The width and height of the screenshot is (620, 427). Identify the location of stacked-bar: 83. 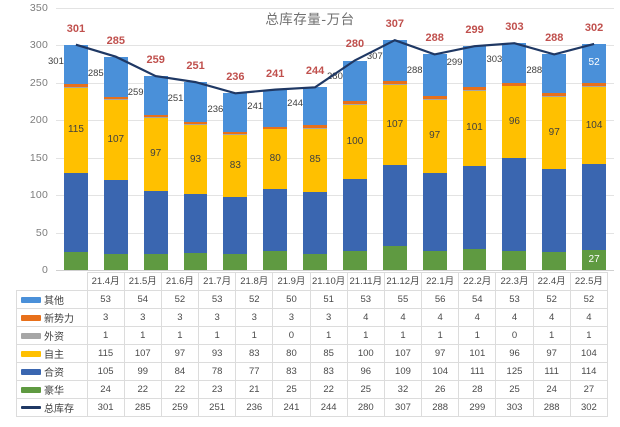
(235, 181).